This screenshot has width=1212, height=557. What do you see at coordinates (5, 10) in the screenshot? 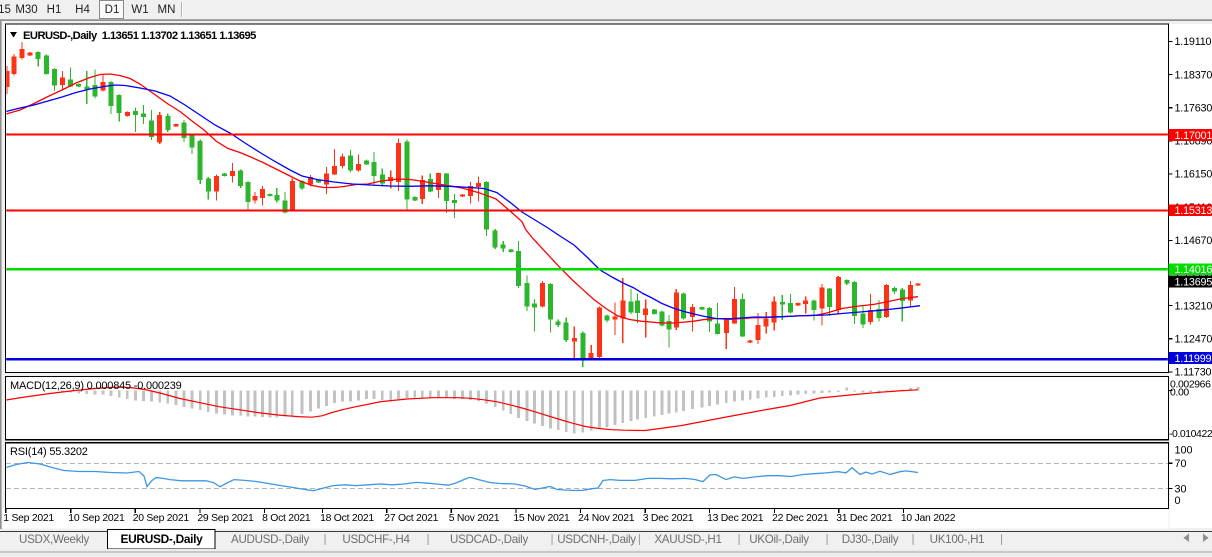
I see `svg-text: 15` at bounding box center [5, 10].